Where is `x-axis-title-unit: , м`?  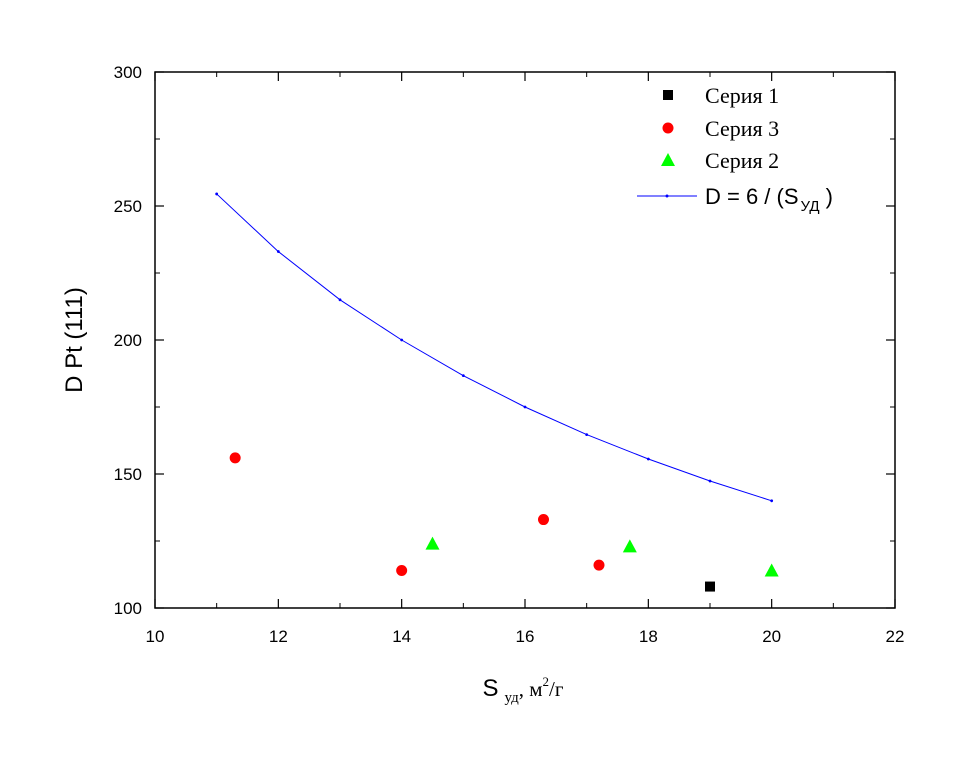 x-axis-title-unit: , м is located at coordinates (531, 689).